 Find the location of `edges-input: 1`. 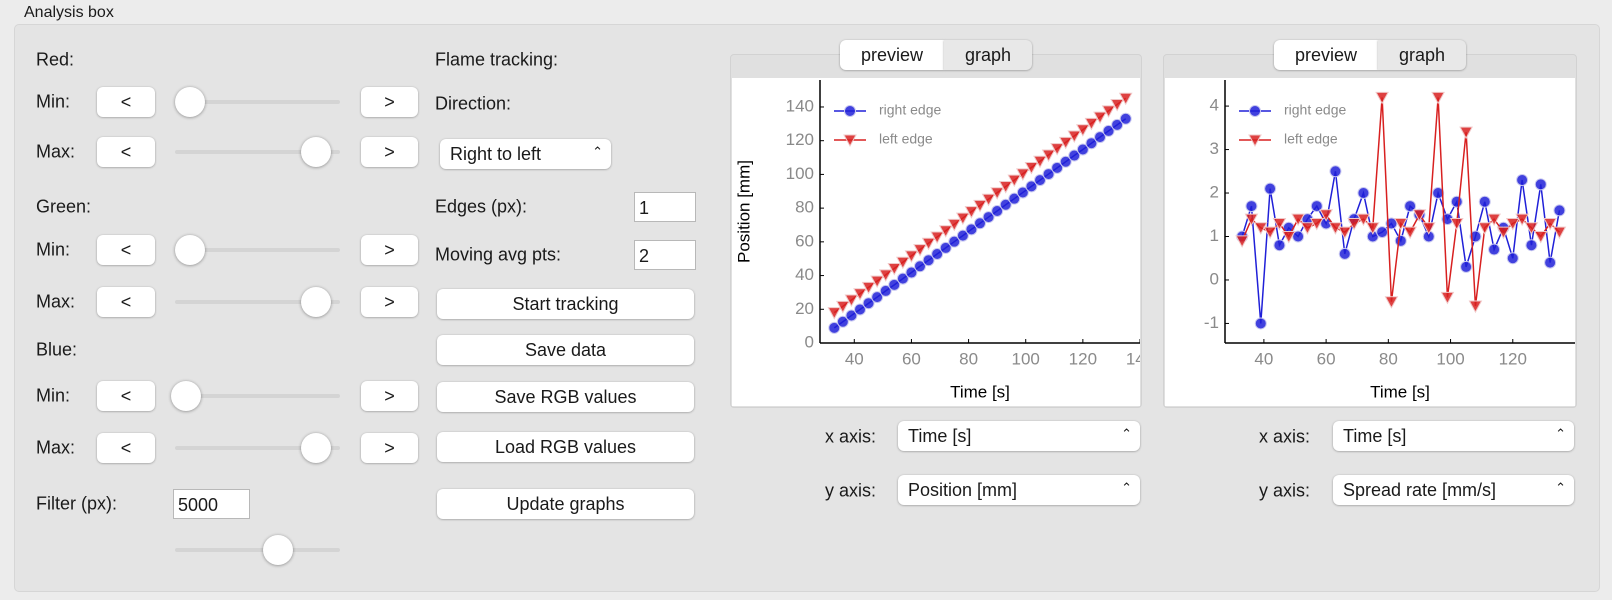

edges-input: 1 is located at coordinates (665, 207).